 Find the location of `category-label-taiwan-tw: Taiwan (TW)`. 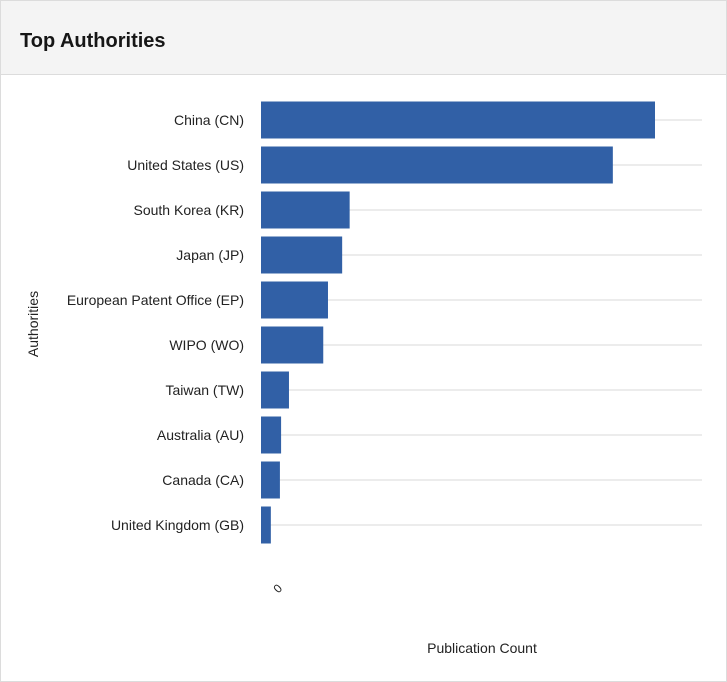

category-label-taiwan-tw: Taiwan (TW) is located at coordinates (204, 390).